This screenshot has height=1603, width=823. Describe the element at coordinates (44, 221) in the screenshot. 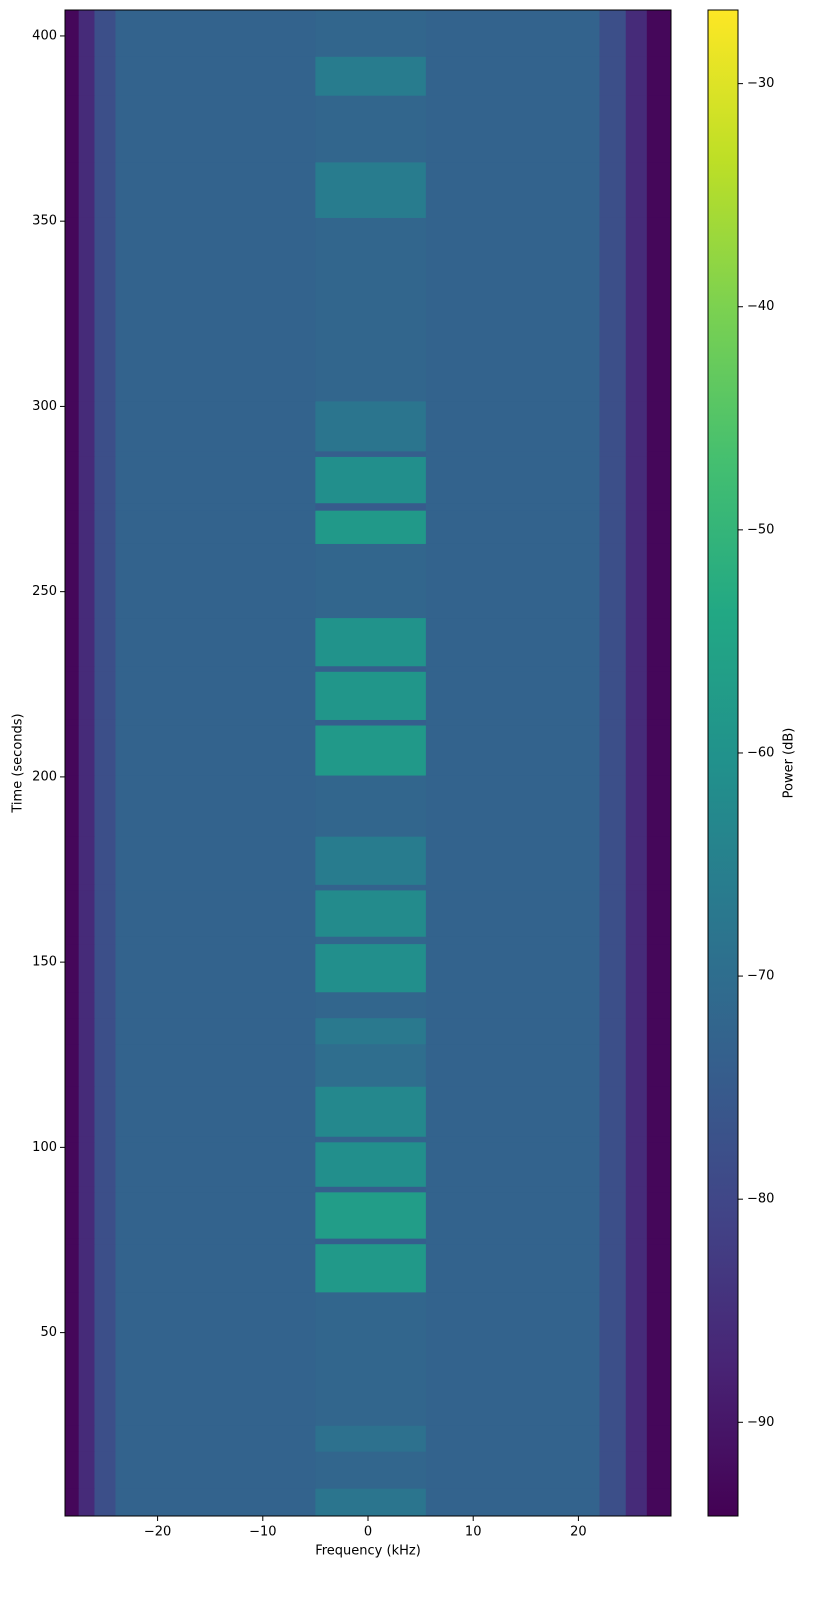

I see `y-tick-label: 350` at that location.